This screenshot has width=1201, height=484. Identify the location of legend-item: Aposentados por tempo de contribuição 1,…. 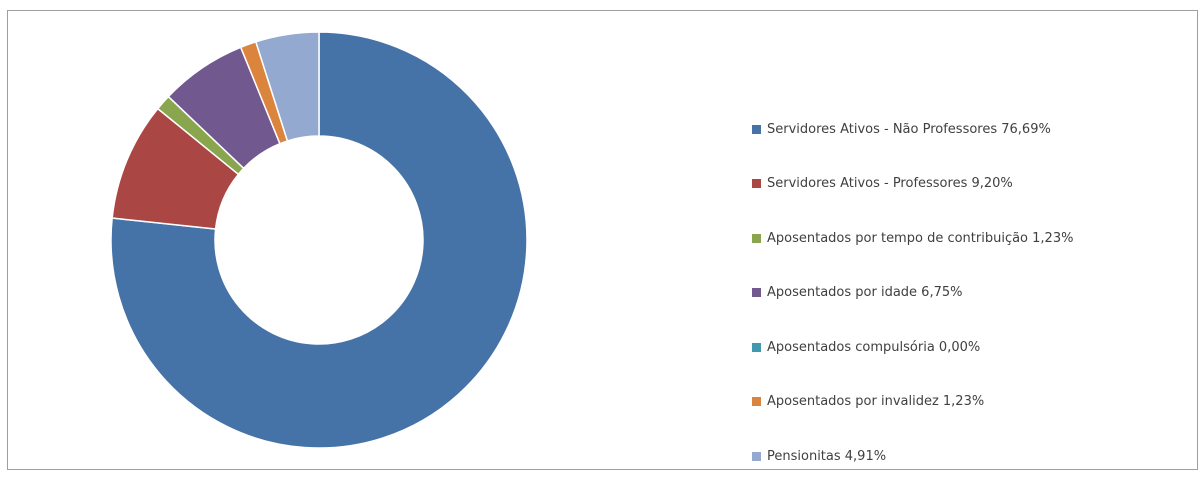
(912, 238).